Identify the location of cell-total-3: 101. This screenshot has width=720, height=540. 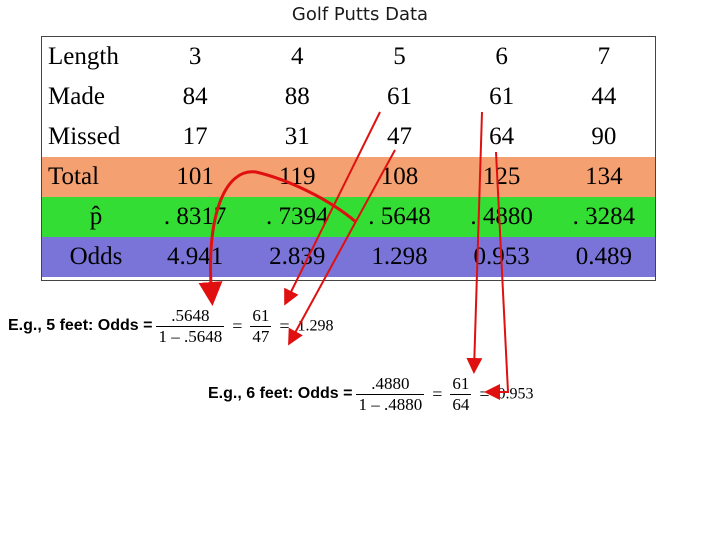
(195, 177).